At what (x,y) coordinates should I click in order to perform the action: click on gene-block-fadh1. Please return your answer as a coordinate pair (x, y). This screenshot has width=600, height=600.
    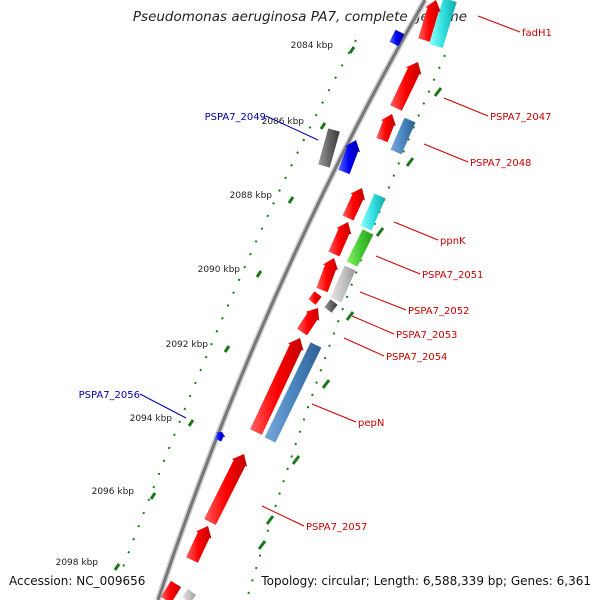
    Looking at the image, I should click on (429, 21).